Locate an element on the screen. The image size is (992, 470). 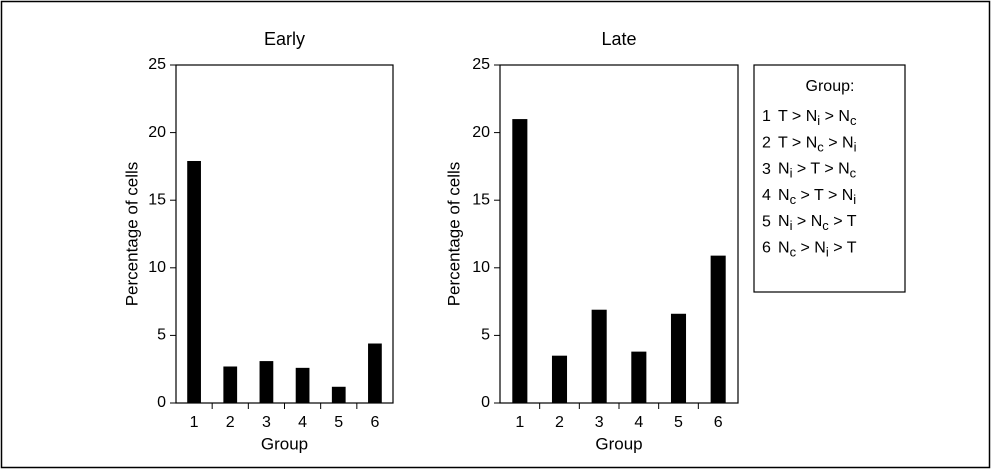
legend-number: 3 is located at coordinates (766, 169).